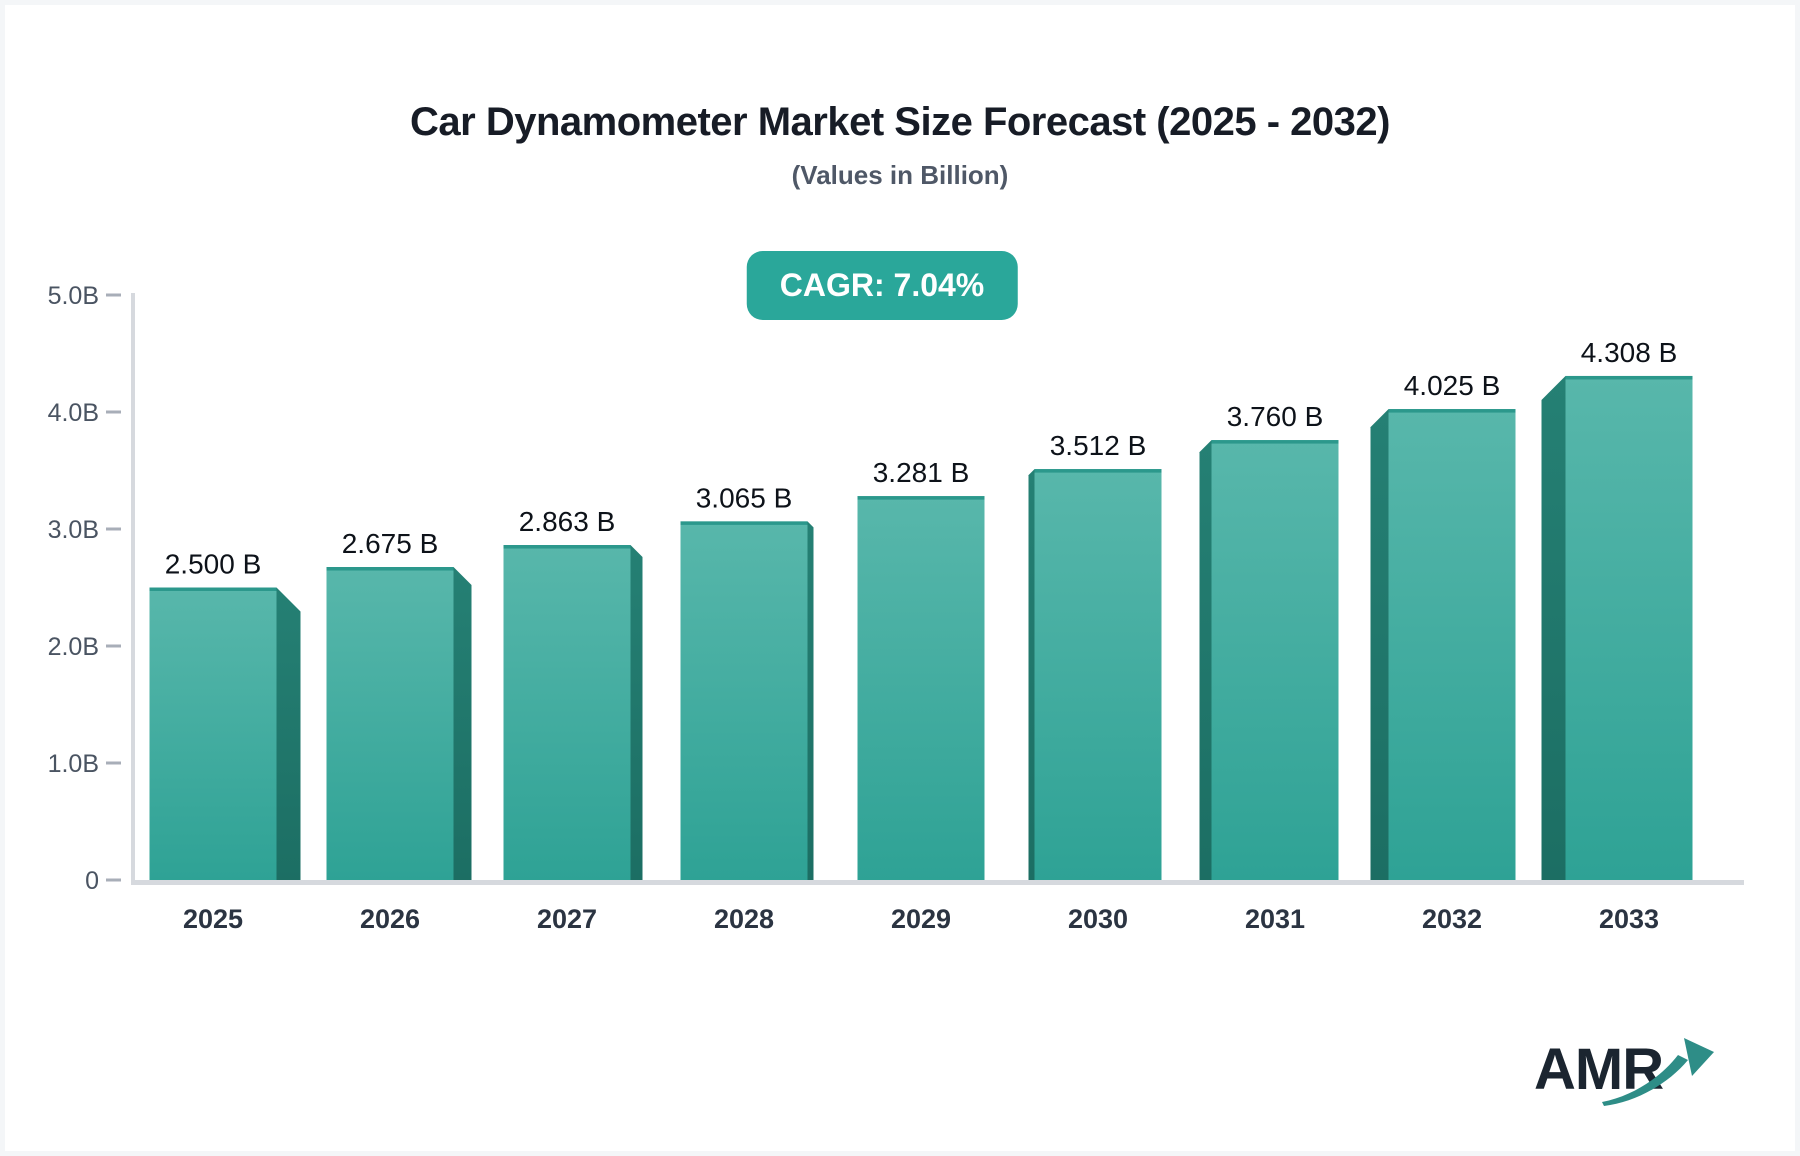 The image size is (1800, 1156). I want to click on chart-subtitle: (Values in Billion), so click(900, 175).